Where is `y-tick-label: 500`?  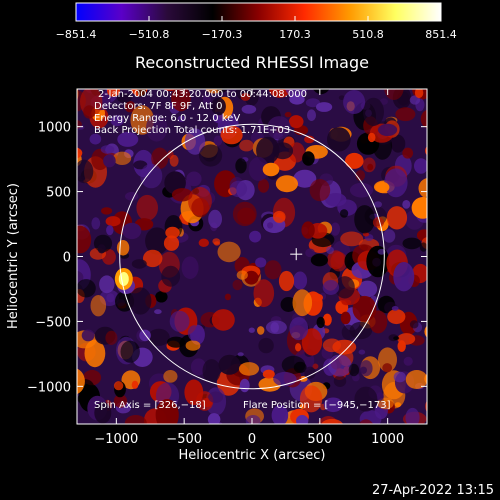
y-tick-label: 500 is located at coordinates (58, 193).